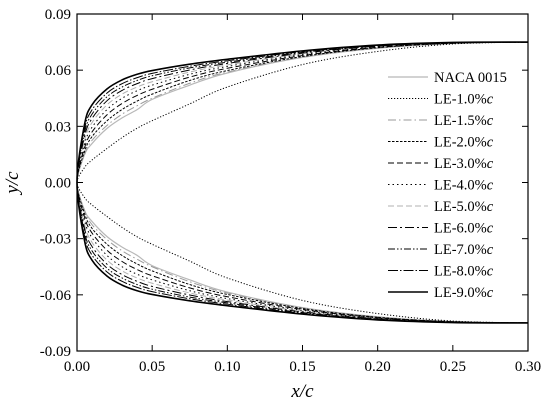  I want to click on x-tick-label: 0.30, so click(528, 367).